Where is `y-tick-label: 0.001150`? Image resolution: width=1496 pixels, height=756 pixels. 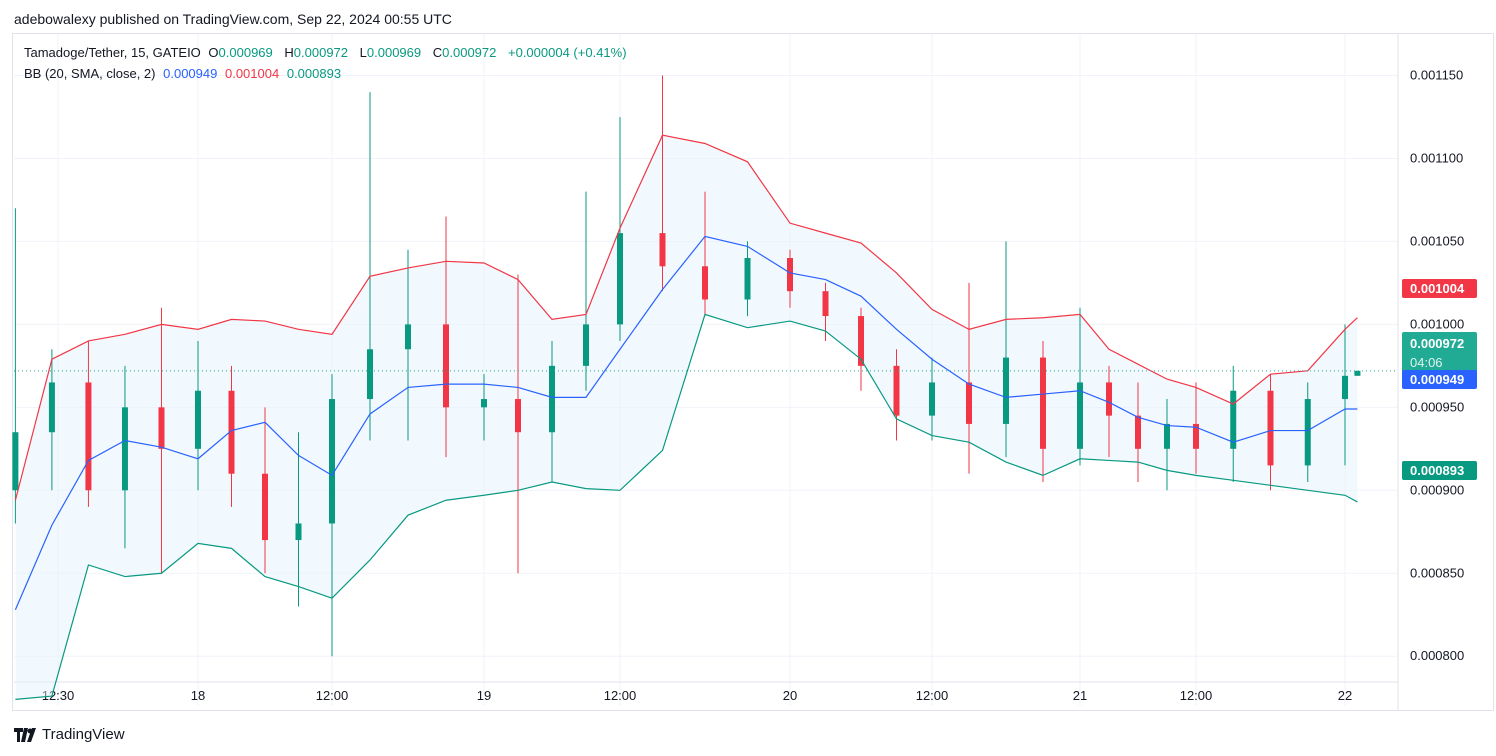 y-tick-label: 0.001150 is located at coordinates (1436, 74).